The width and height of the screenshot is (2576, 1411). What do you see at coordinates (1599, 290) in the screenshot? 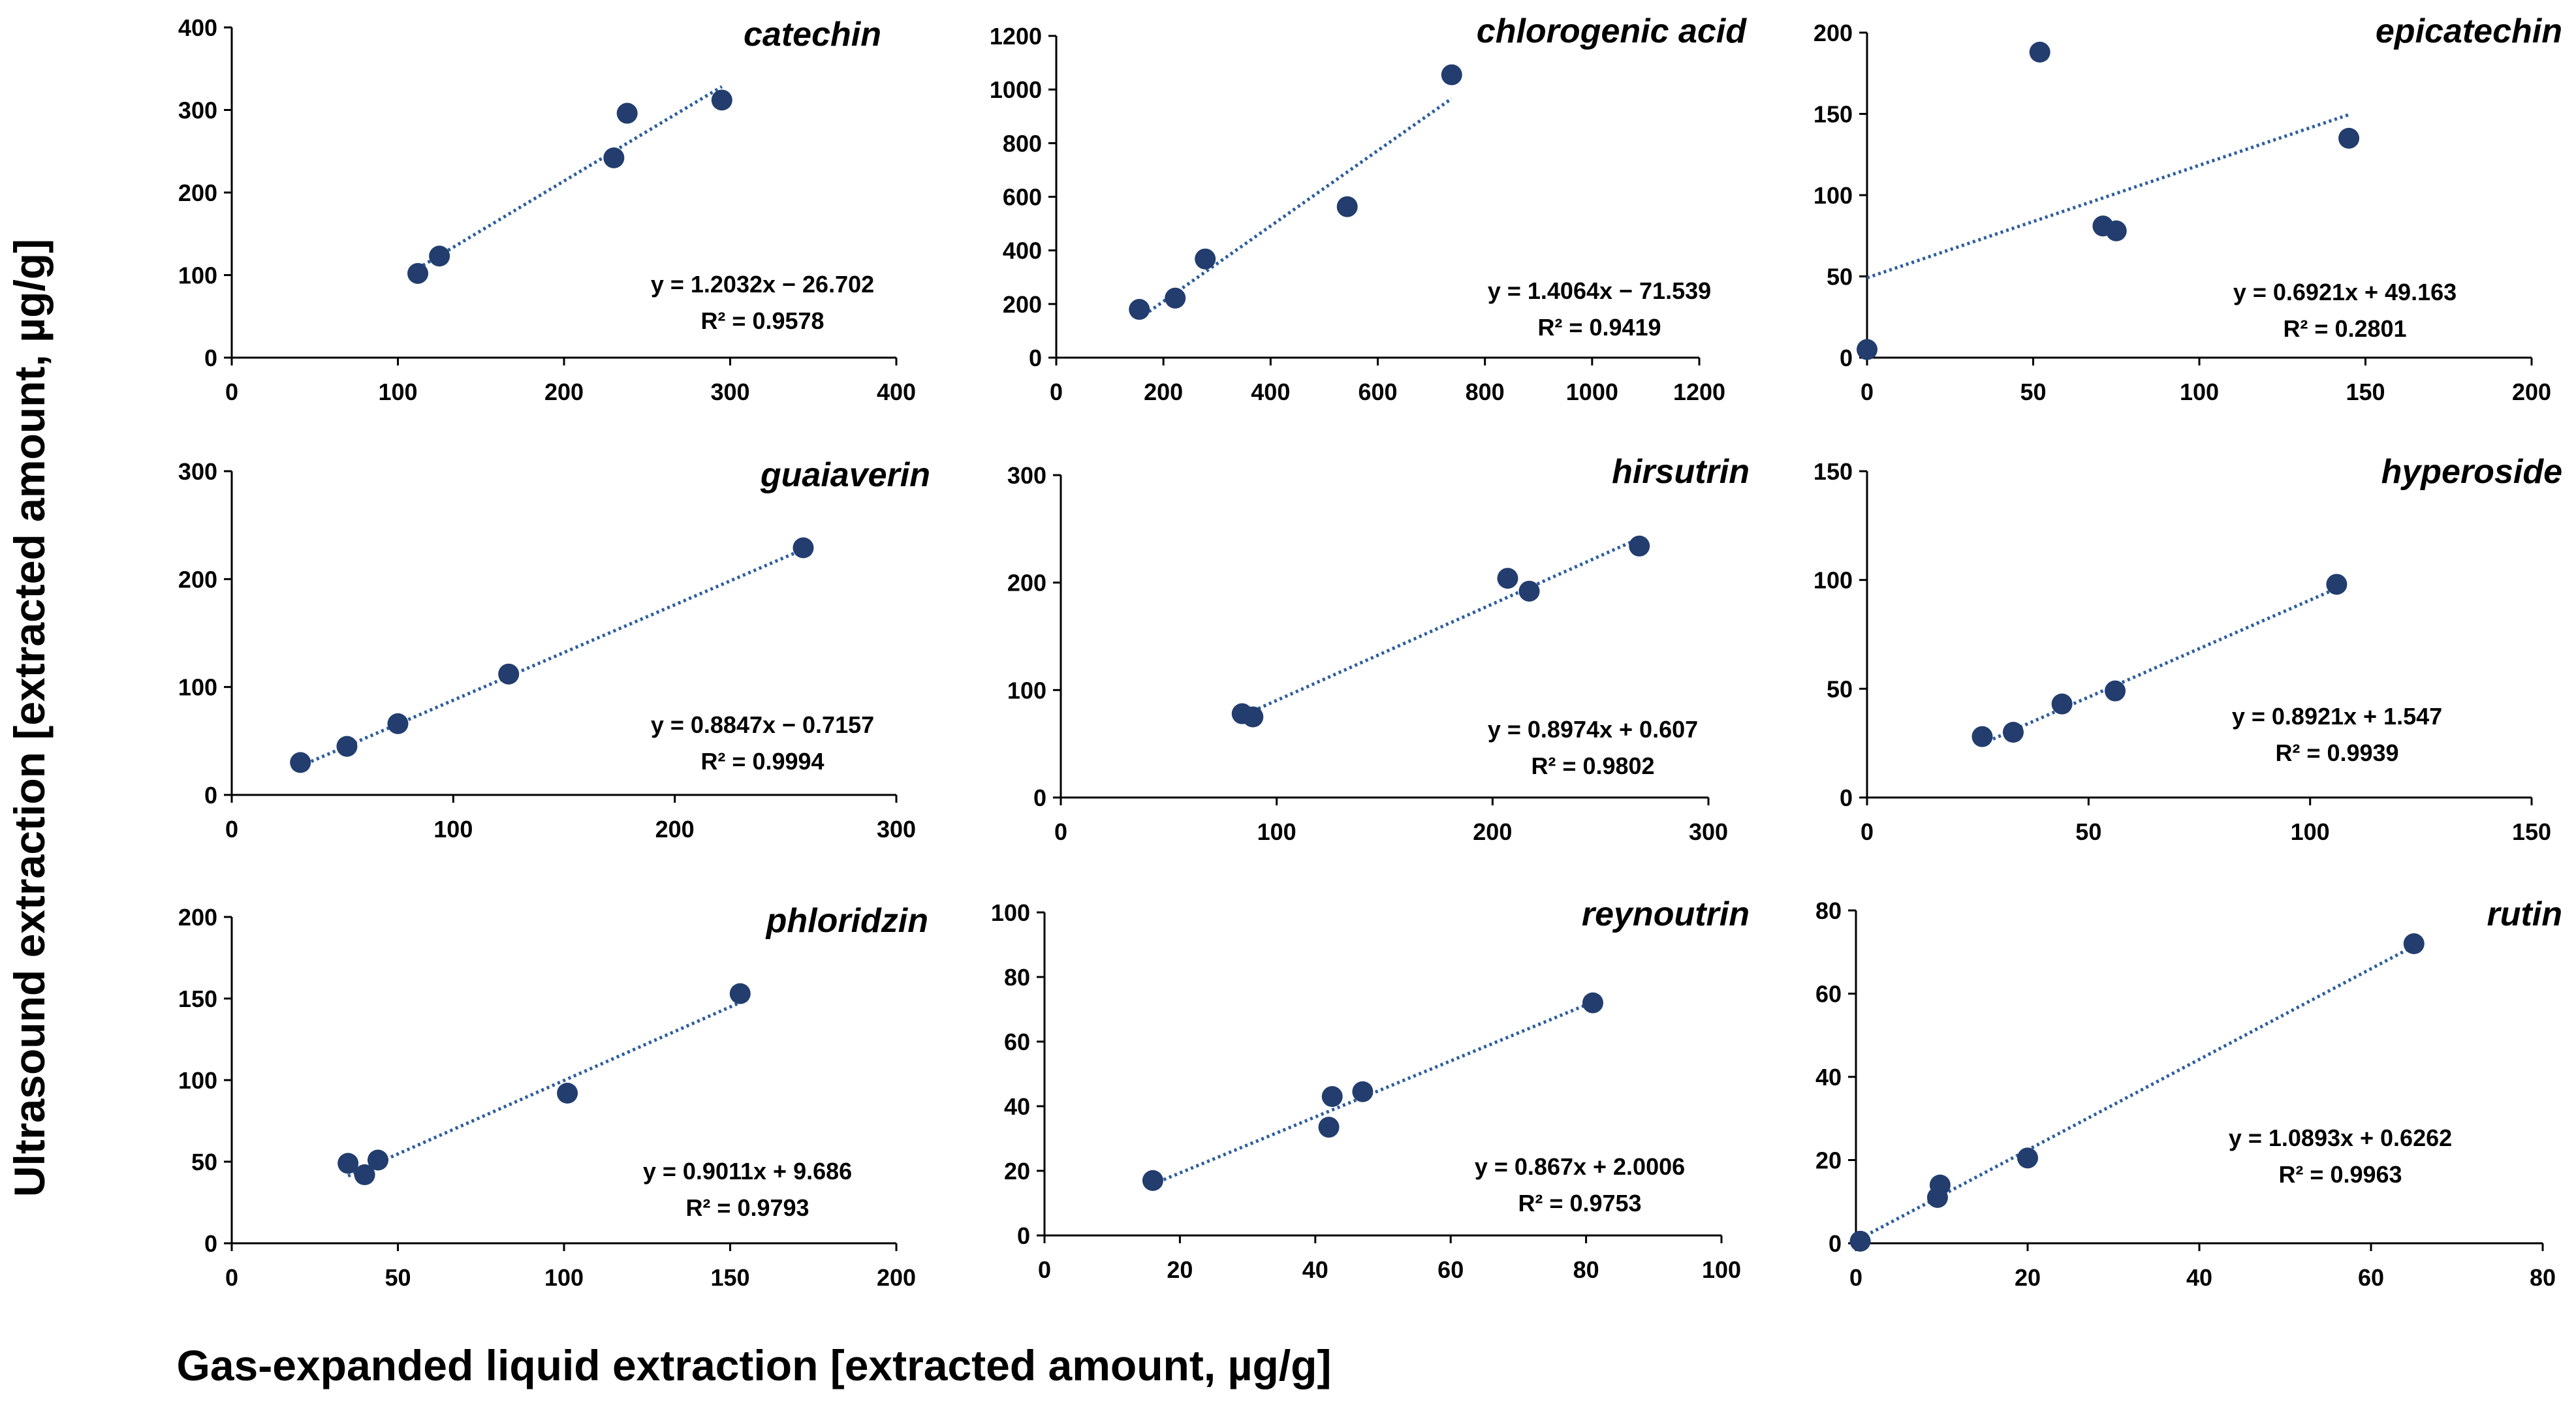
I see `trendline-equation: y = 1.4064x − 71.539` at bounding box center [1599, 290].